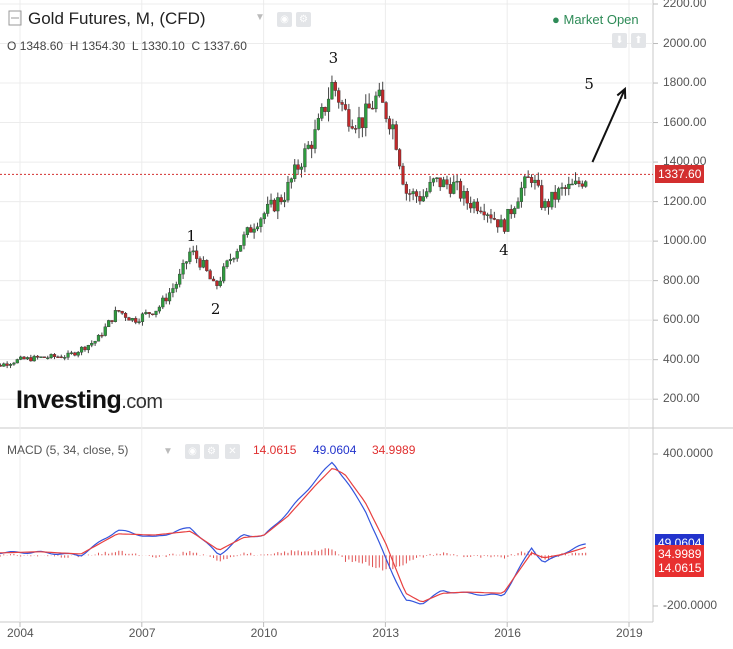 The width and height of the screenshot is (733, 649). What do you see at coordinates (211, 451) in the screenshot?
I see `macd-gear-icon: ⚙` at bounding box center [211, 451].